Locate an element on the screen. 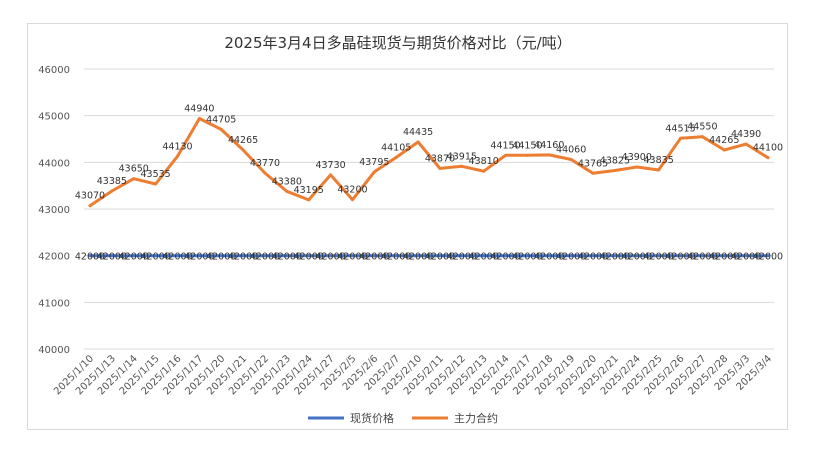 This screenshot has height=459, width=820. data-label: 43650 is located at coordinates (134, 169).